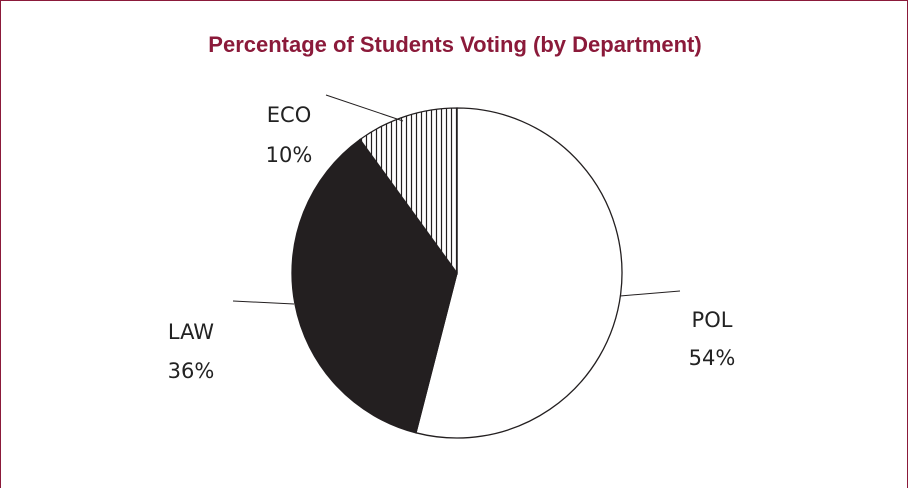 This screenshot has height=488, width=910. Describe the element at coordinates (408, 191) in the screenshot. I see `pie-slice-eco` at that location.